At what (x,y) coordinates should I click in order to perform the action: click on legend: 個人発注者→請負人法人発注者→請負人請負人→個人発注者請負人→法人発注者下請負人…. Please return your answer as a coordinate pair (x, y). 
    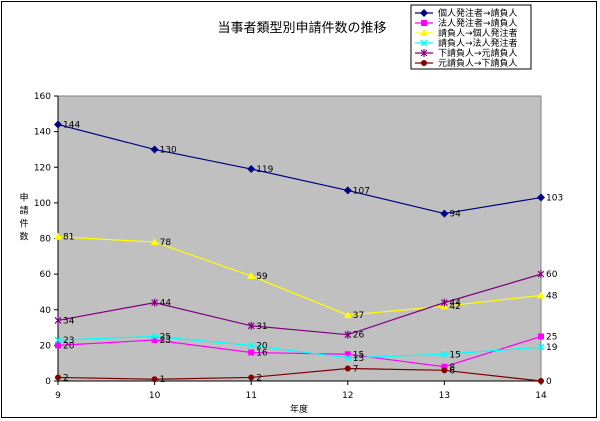
    Looking at the image, I should click on (471, 37).